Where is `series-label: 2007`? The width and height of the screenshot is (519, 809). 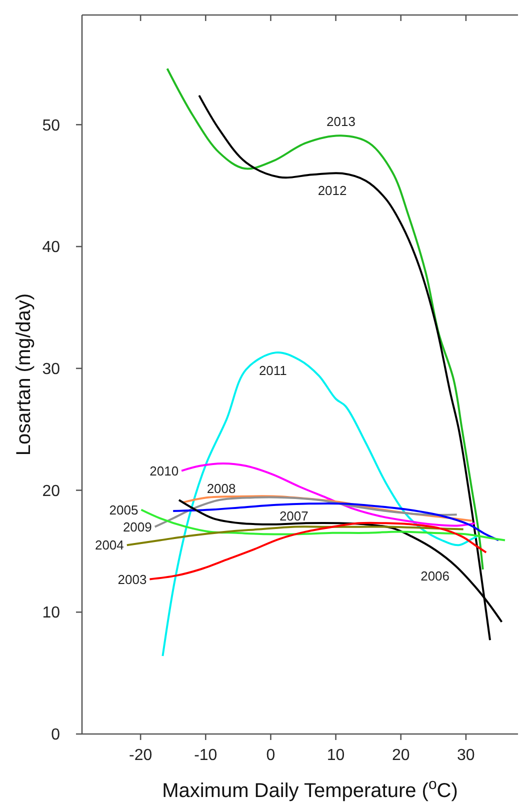
series-label: 2007 is located at coordinates (293, 516).